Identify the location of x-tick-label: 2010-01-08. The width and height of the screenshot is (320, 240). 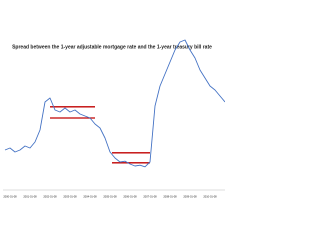
(210, 197).